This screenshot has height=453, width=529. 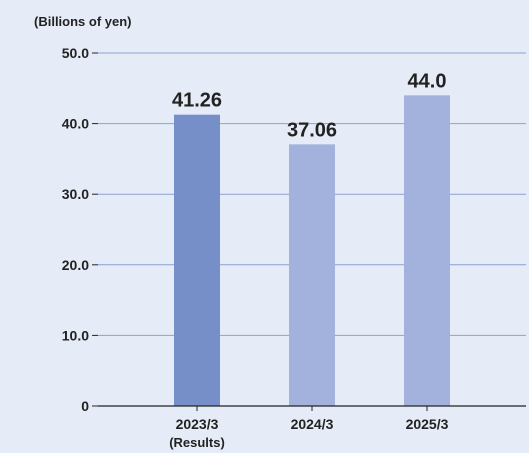 What do you see at coordinates (75, 265) in the screenshot?
I see `y-tick-label: 20.0` at bounding box center [75, 265].